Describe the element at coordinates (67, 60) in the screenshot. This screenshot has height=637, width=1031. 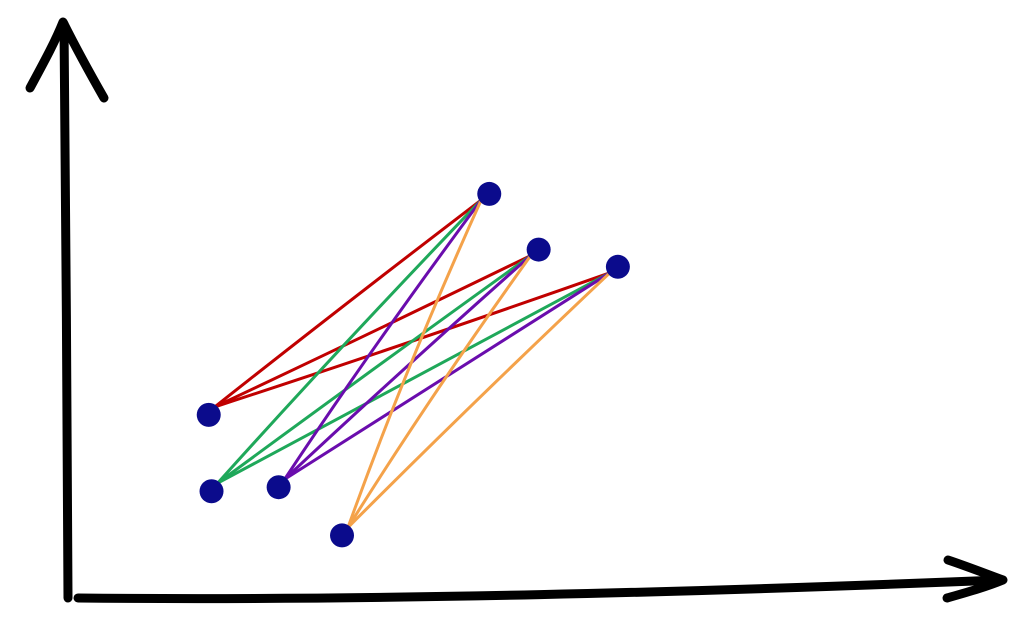
I see `y-axis-arrowhead` at that location.